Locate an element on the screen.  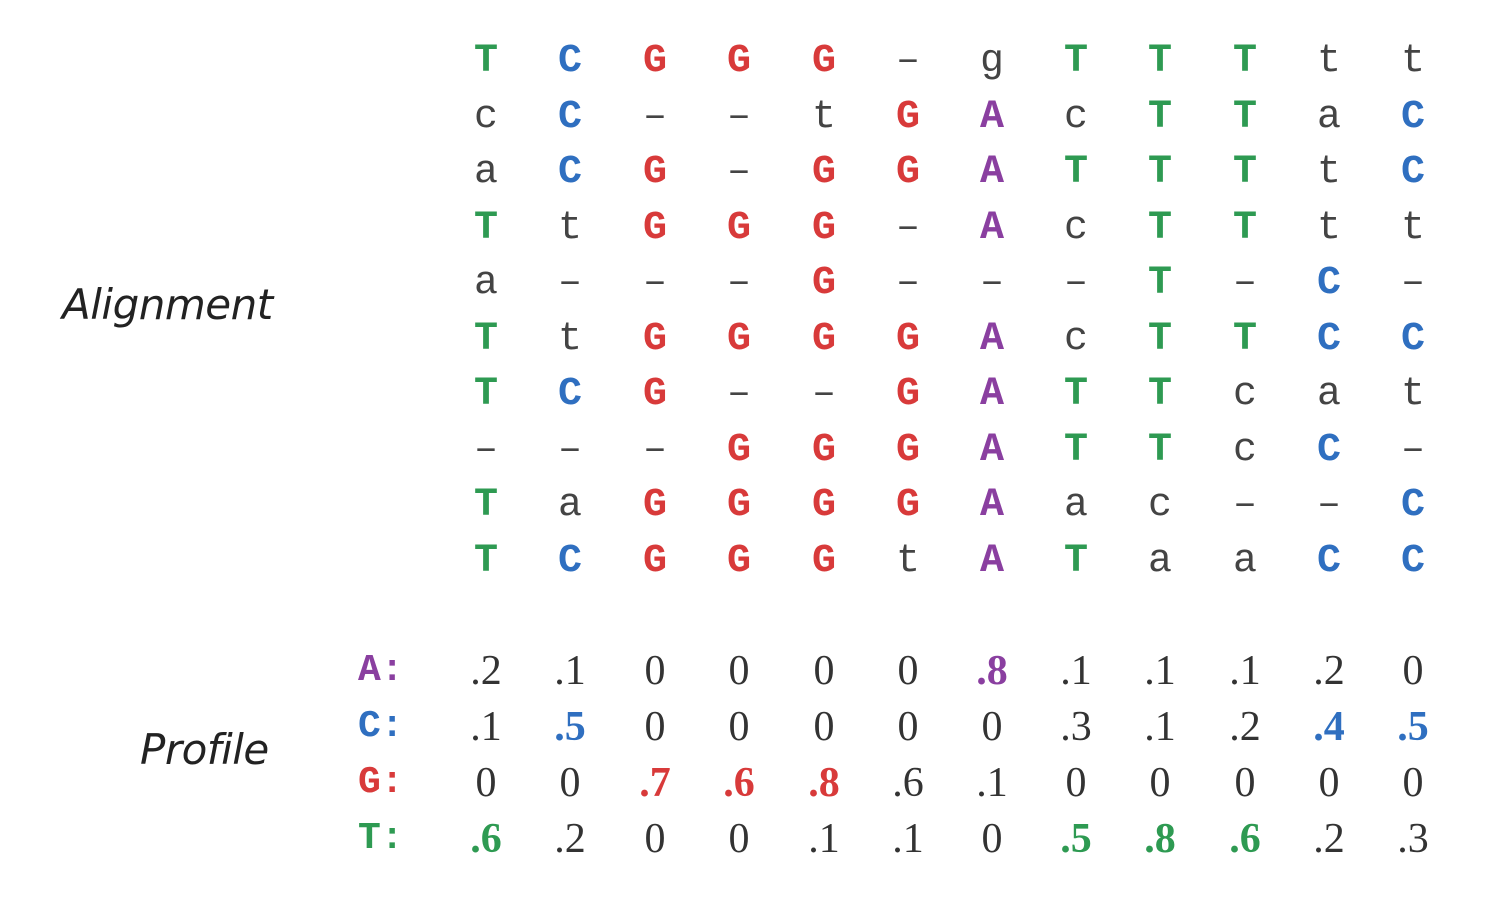
profile-value: .2 is located at coordinates (1329, 671).